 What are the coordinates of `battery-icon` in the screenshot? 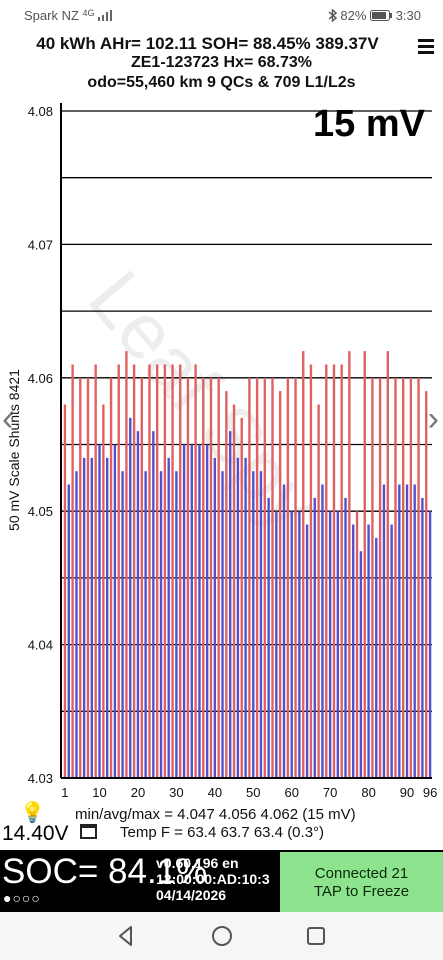 It's located at (381, 15).